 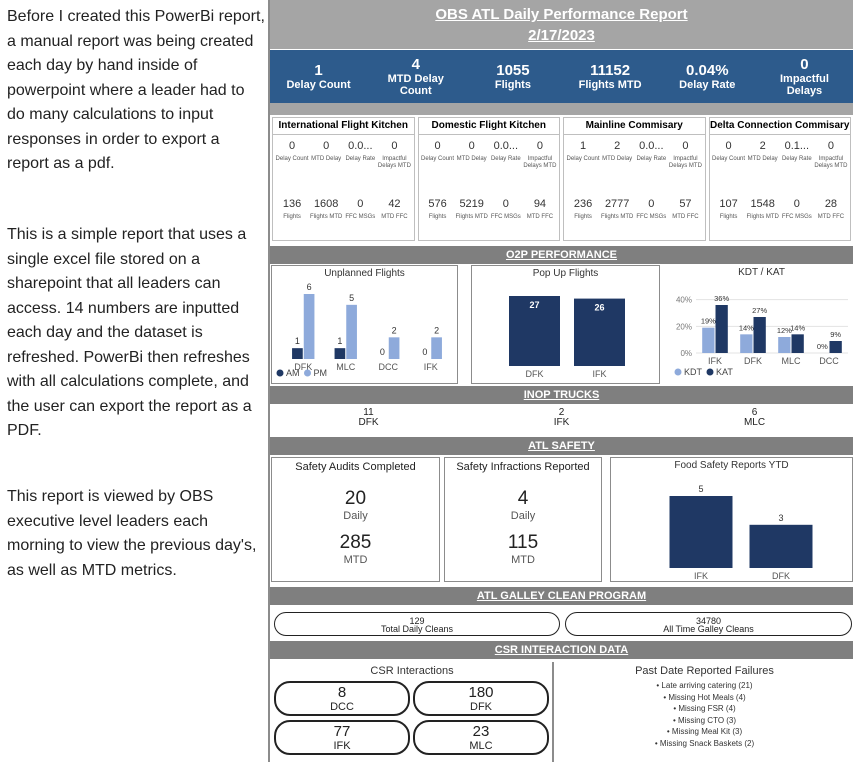 What do you see at coordinates (389, 367) in the screenshot?
I see `x-tick-label: DCC` at bounding box center [389, 367].